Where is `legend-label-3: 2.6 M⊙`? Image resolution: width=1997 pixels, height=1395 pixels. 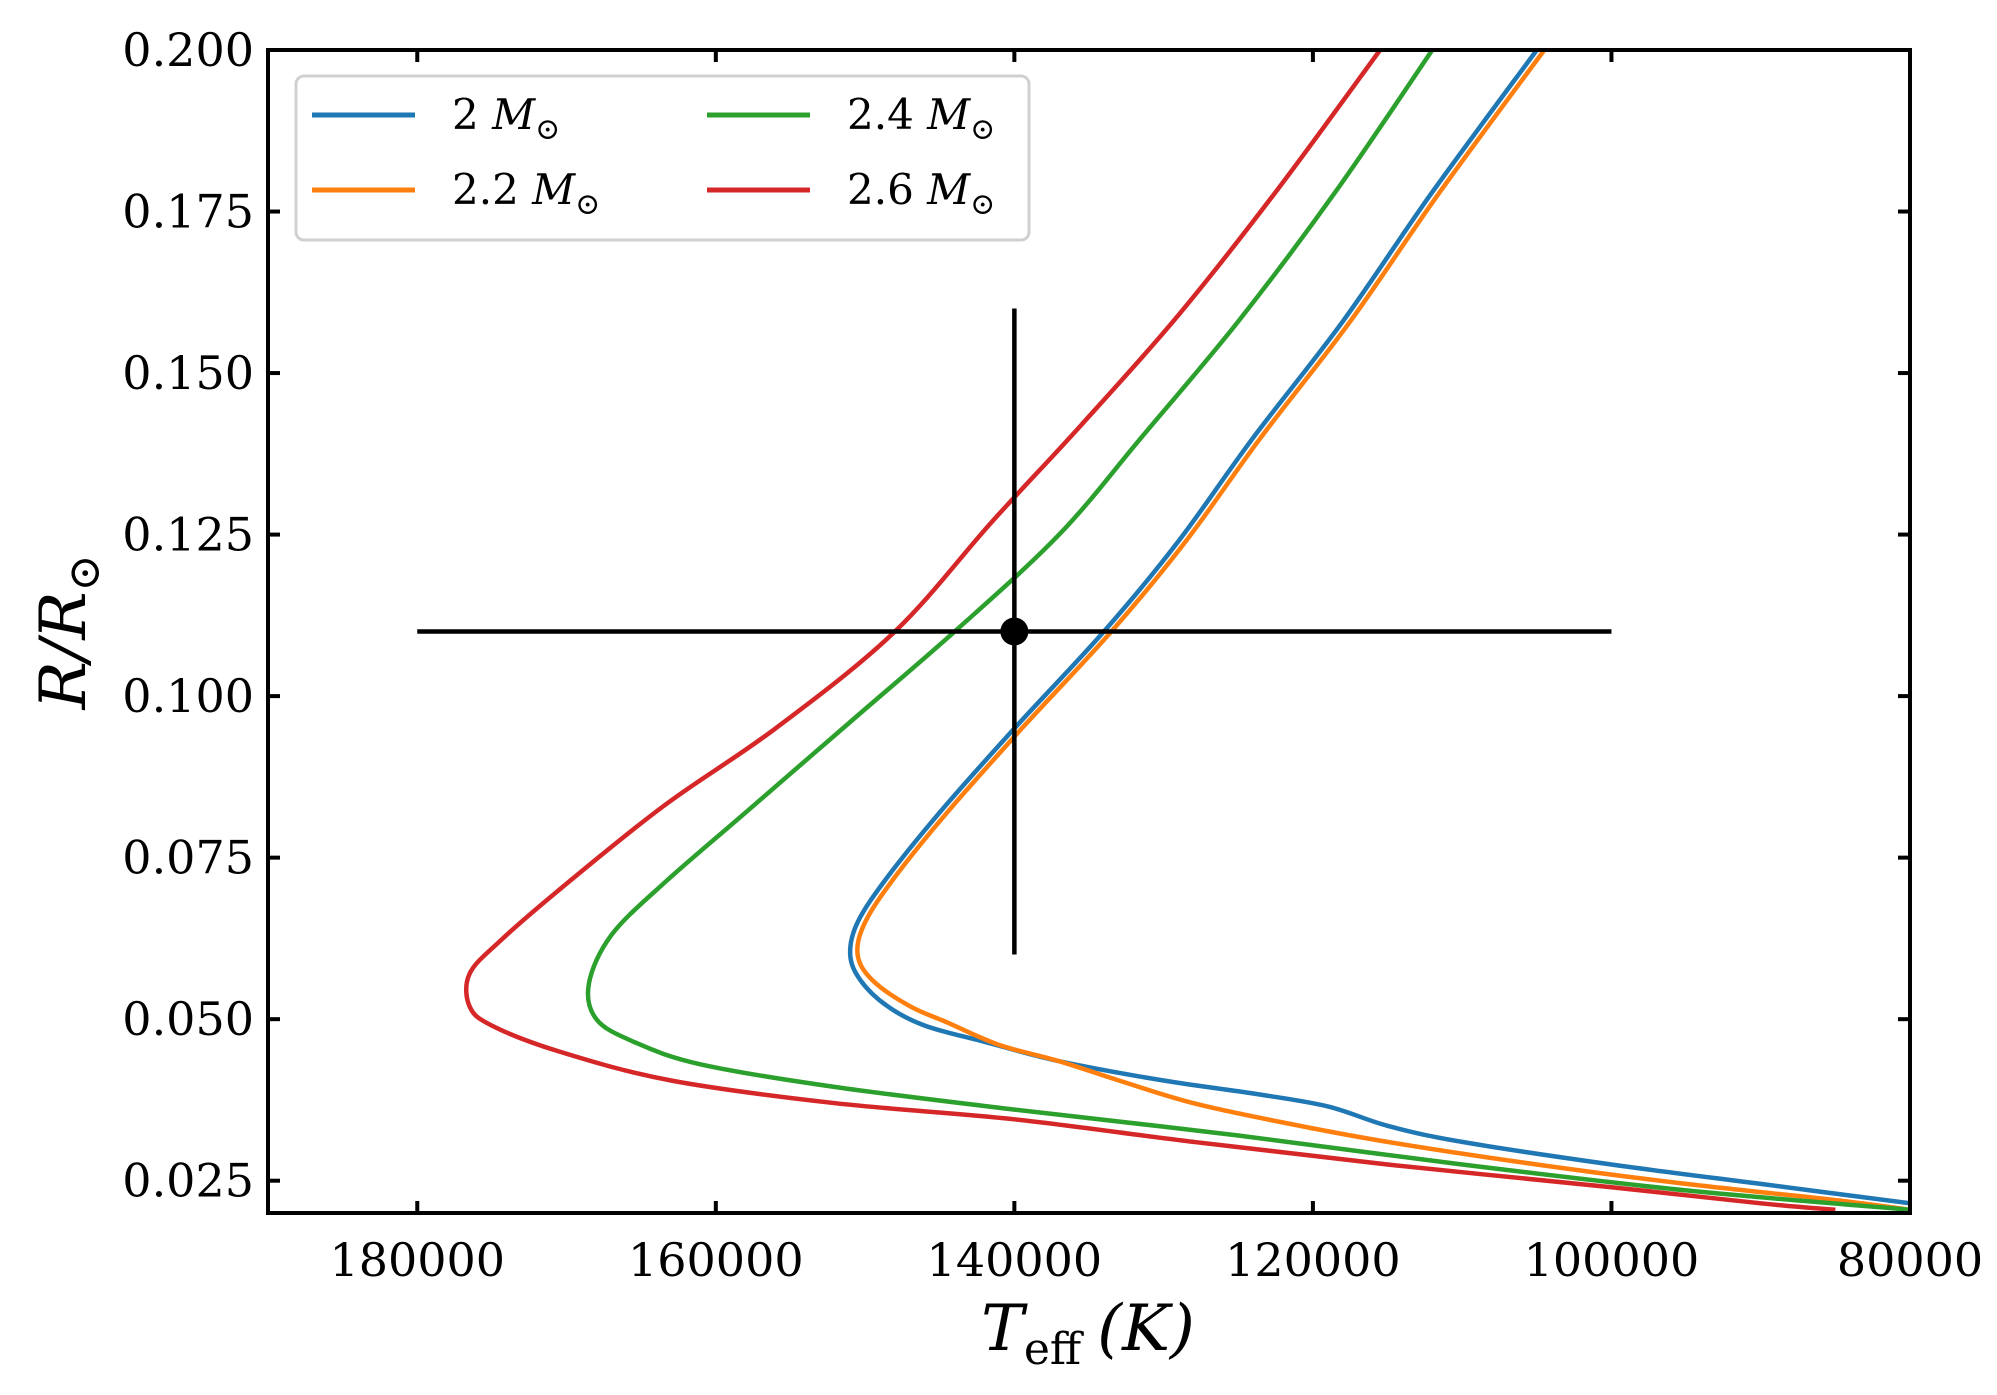
legend-label-3: 2.6 M⊙ is located at coordinates (921, 193).